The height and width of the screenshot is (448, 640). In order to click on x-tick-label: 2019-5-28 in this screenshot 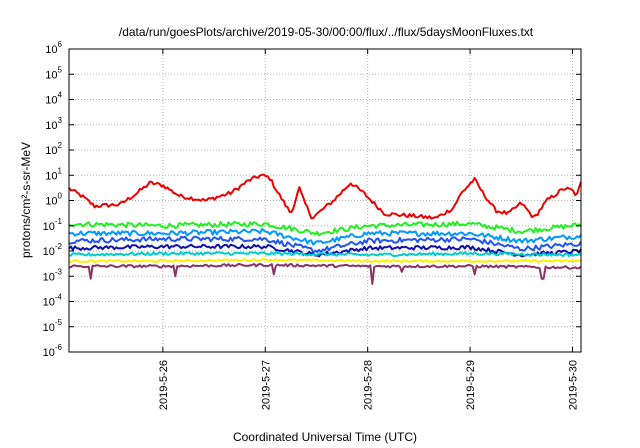, I will do `click(369, 385)`.